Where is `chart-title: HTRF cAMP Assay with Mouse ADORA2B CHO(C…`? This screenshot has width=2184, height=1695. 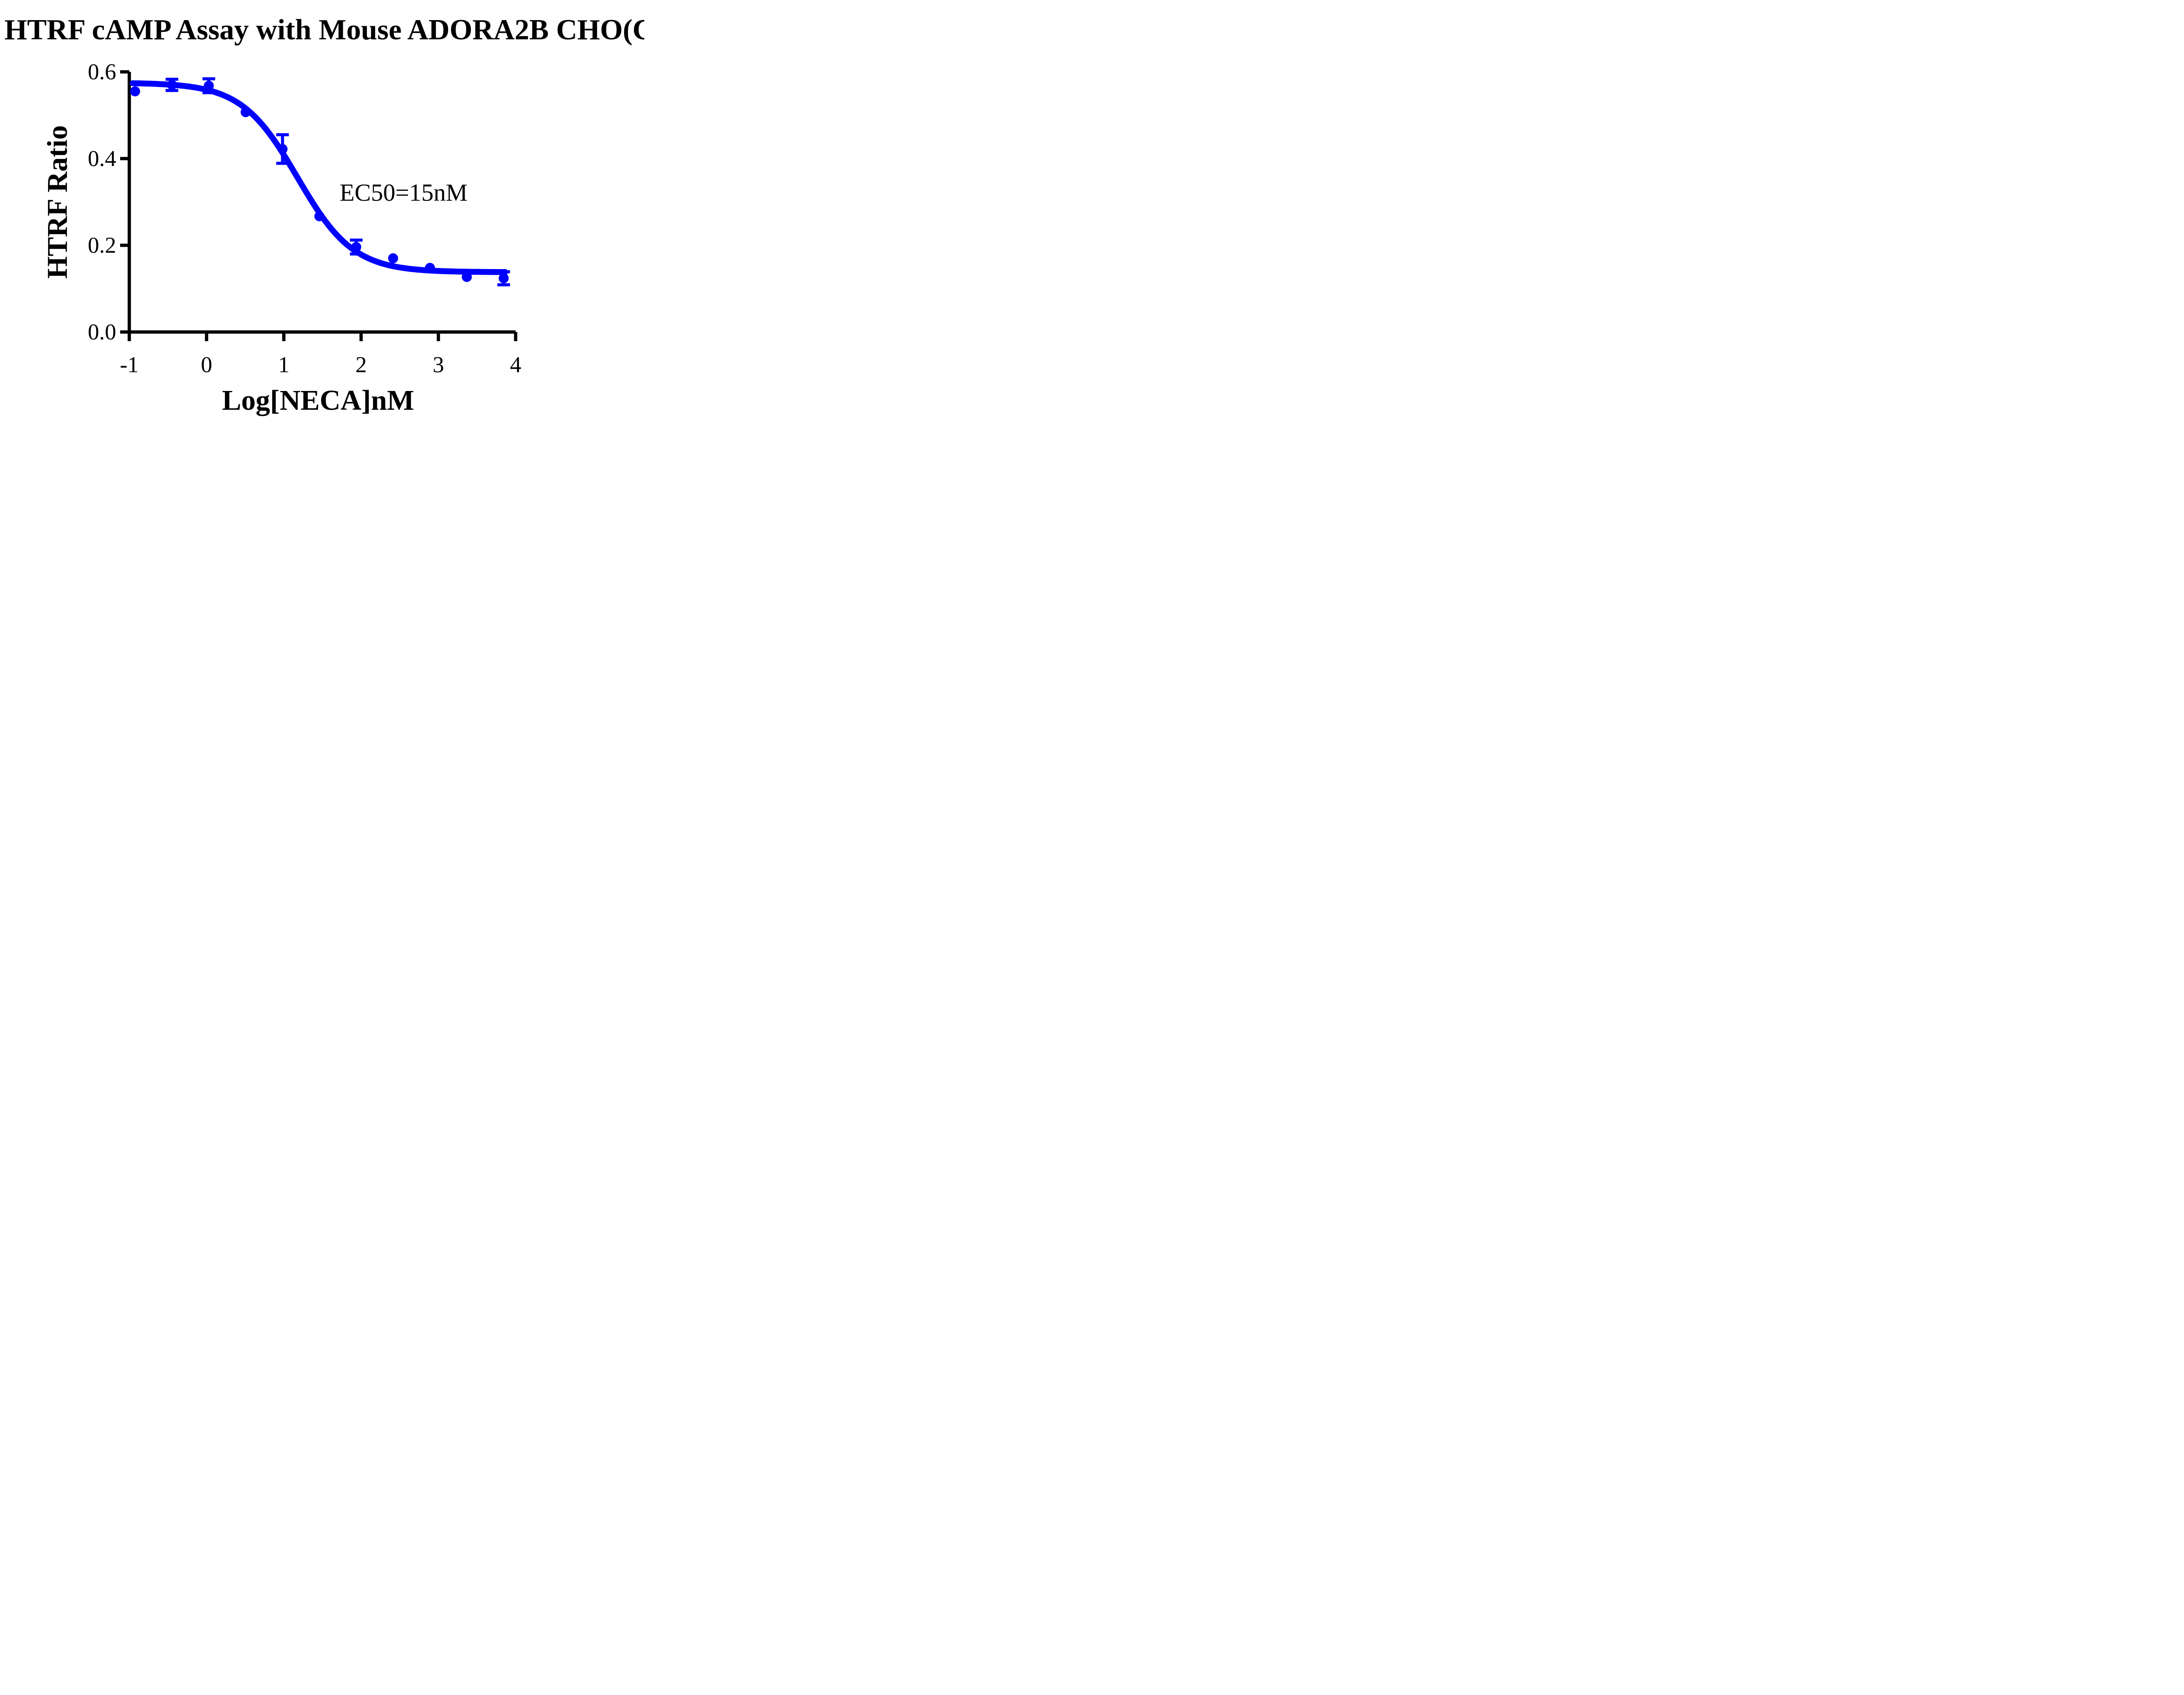
chart-title: HTRF cAMP Assay with Mouse ADORA2B CHO(C… is located at coordinates (324, 30).